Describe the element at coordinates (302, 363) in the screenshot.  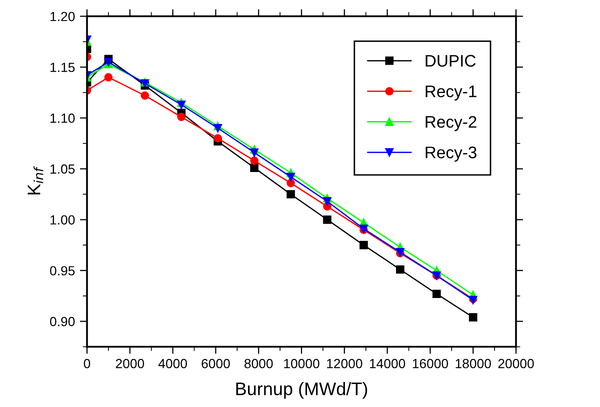
I see `x-tick-label: 10000` at that location.